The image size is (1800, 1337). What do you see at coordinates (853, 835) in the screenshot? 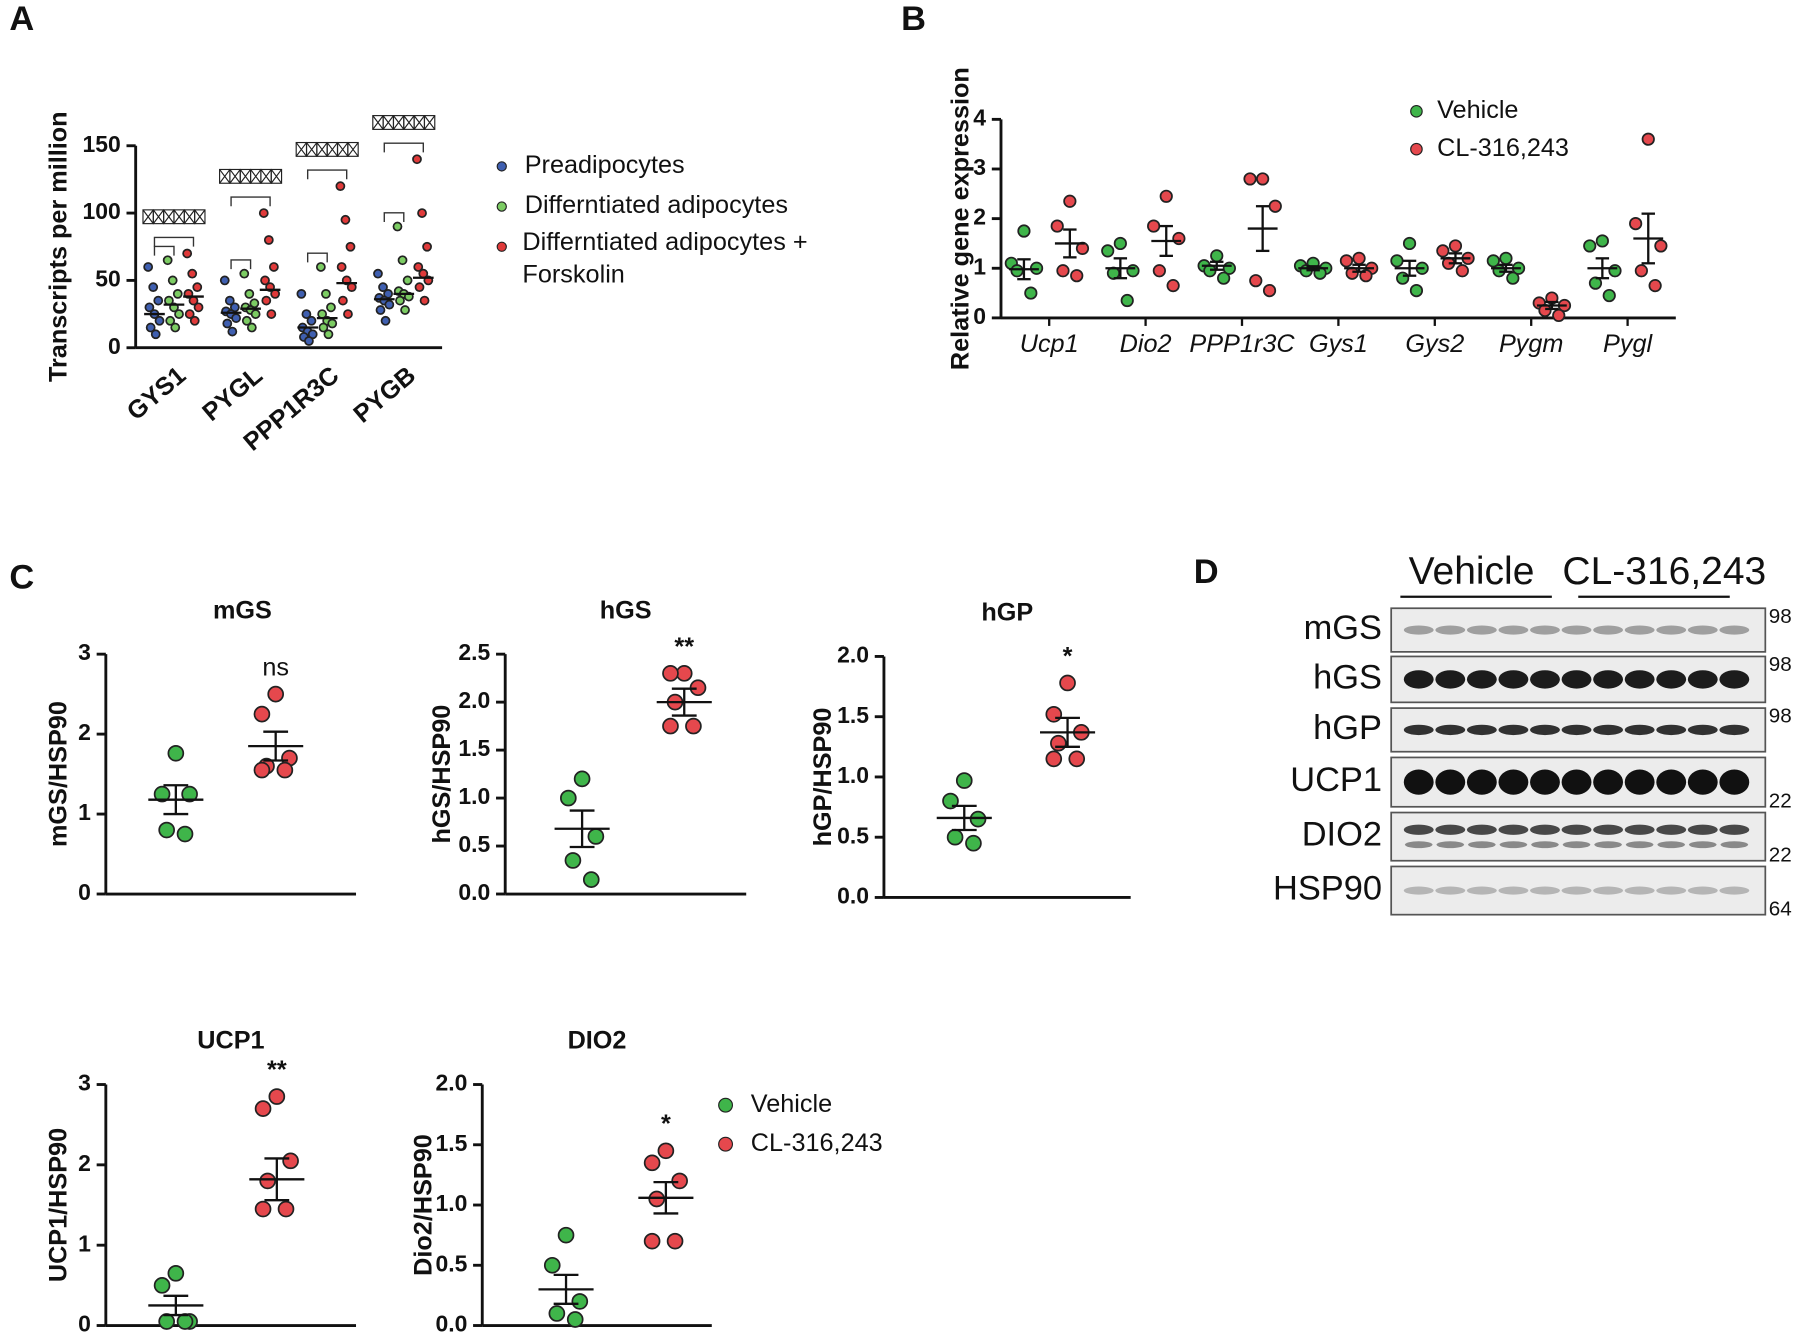
I see `y-tick-label: 0.5` at bounding box center [853, 835].